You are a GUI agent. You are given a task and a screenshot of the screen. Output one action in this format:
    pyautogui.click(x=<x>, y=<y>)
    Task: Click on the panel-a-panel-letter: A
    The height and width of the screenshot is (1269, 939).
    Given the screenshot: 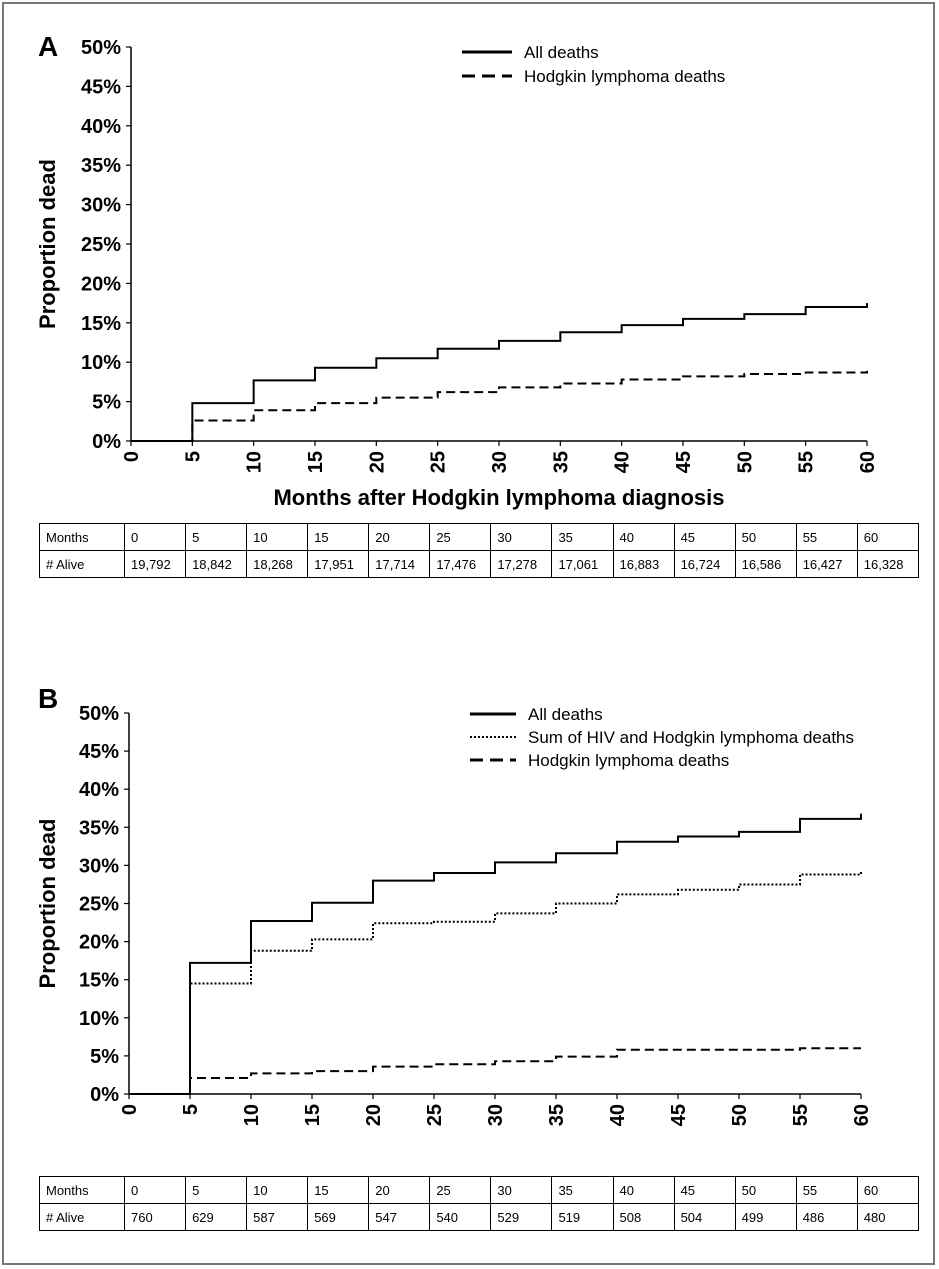 What is the action you would take?
    pyautogui.click(x=48, y=46)
    